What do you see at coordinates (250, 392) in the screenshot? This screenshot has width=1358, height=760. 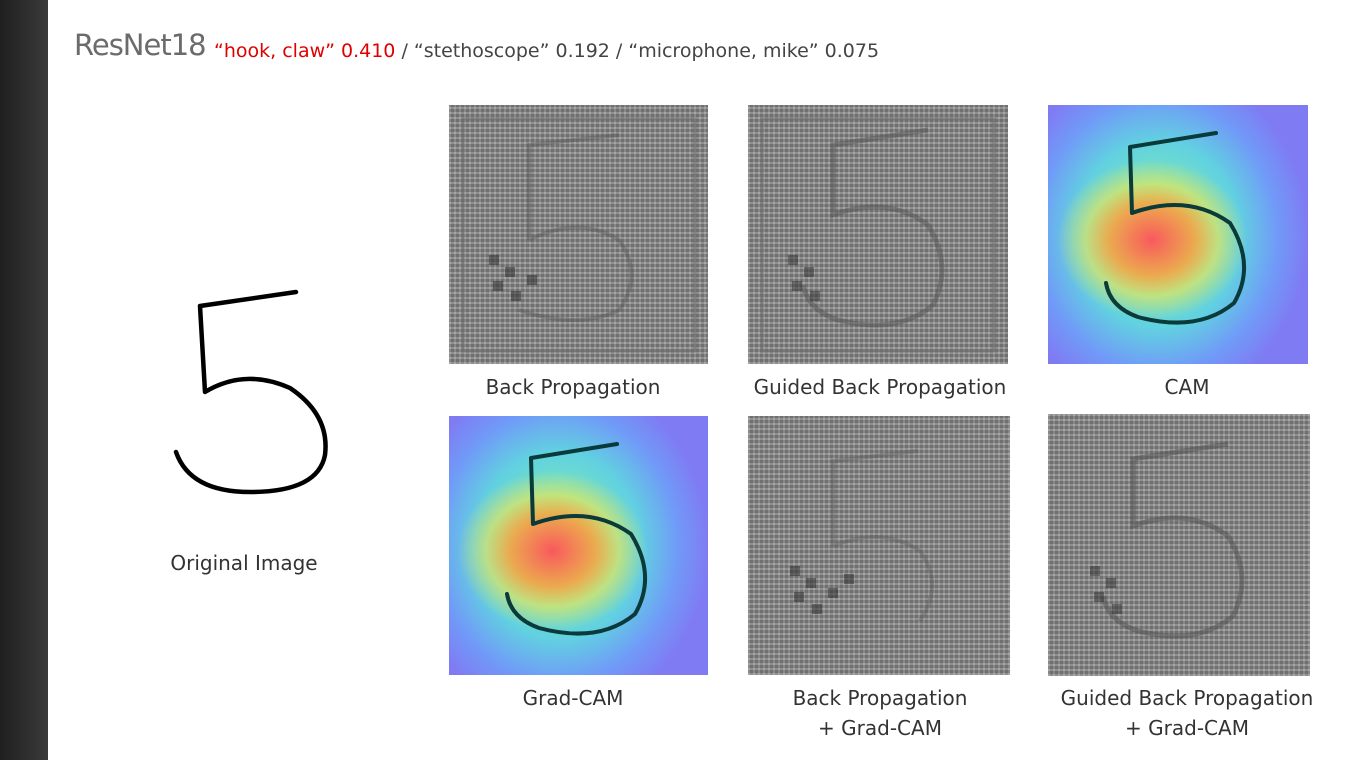 I see `original-image` at bounding box center [250, 392].